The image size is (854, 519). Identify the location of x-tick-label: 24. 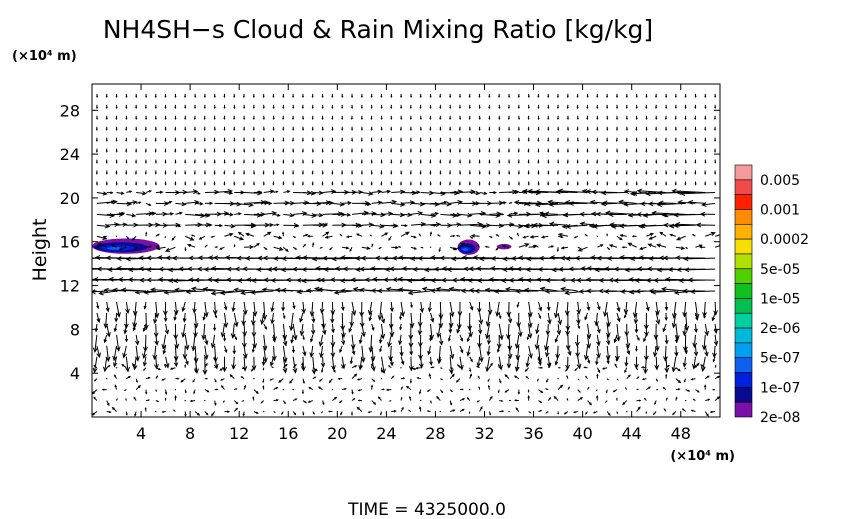
(386, 433).